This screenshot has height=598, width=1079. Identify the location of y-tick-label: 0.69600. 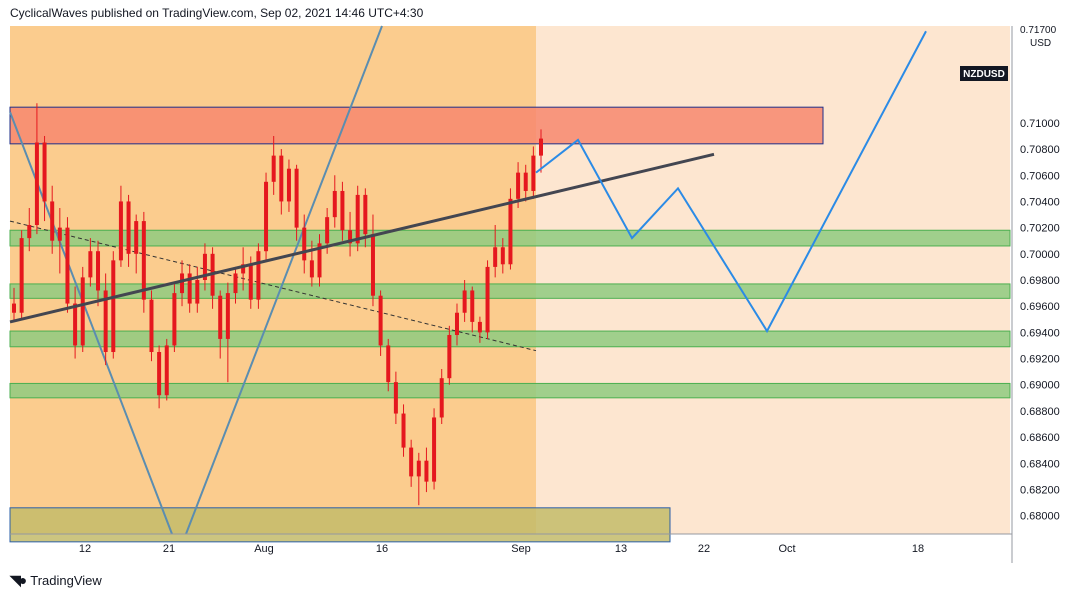
(1040, 307).